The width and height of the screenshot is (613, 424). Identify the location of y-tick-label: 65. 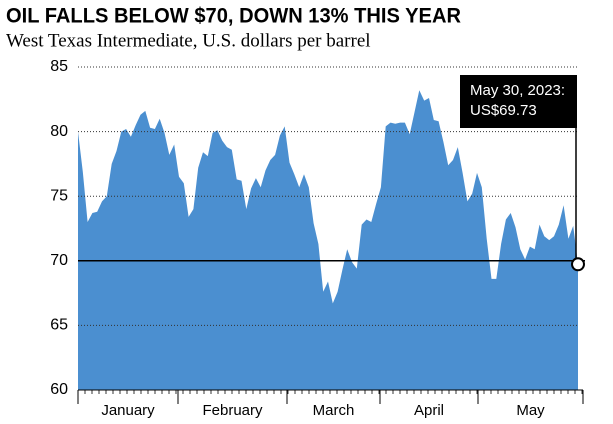
(59, 325).